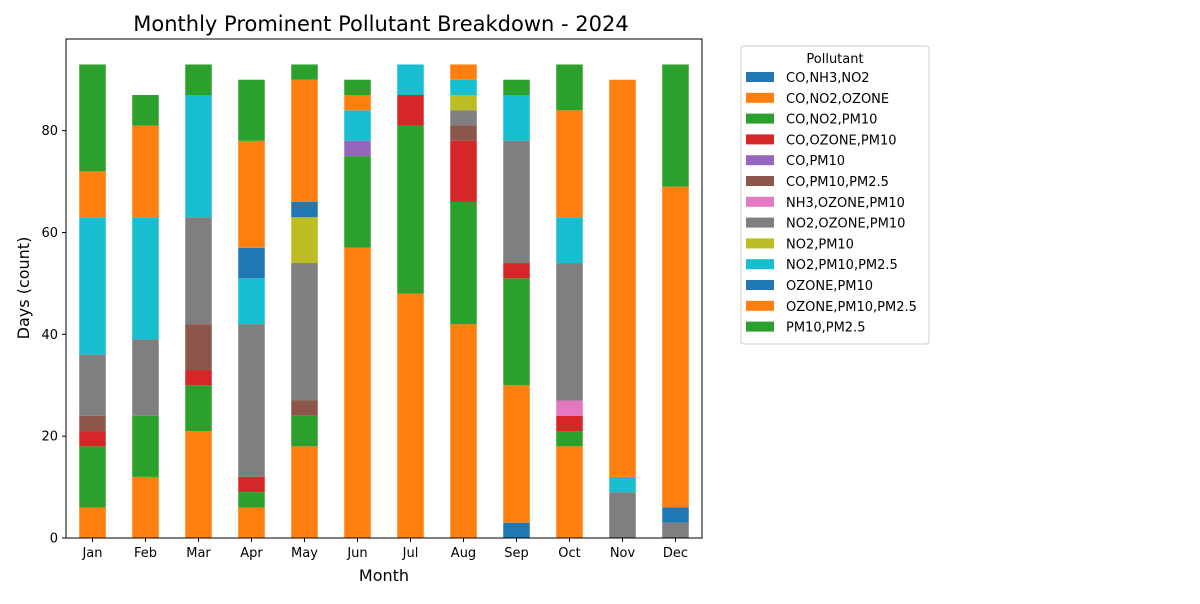 The width and height of the screenshot is (1200, 604). What do you see at coordinates (760, 160) in the screenshot?
I see `legend-swatch-co-pm10` at bounding box center [760, 160].